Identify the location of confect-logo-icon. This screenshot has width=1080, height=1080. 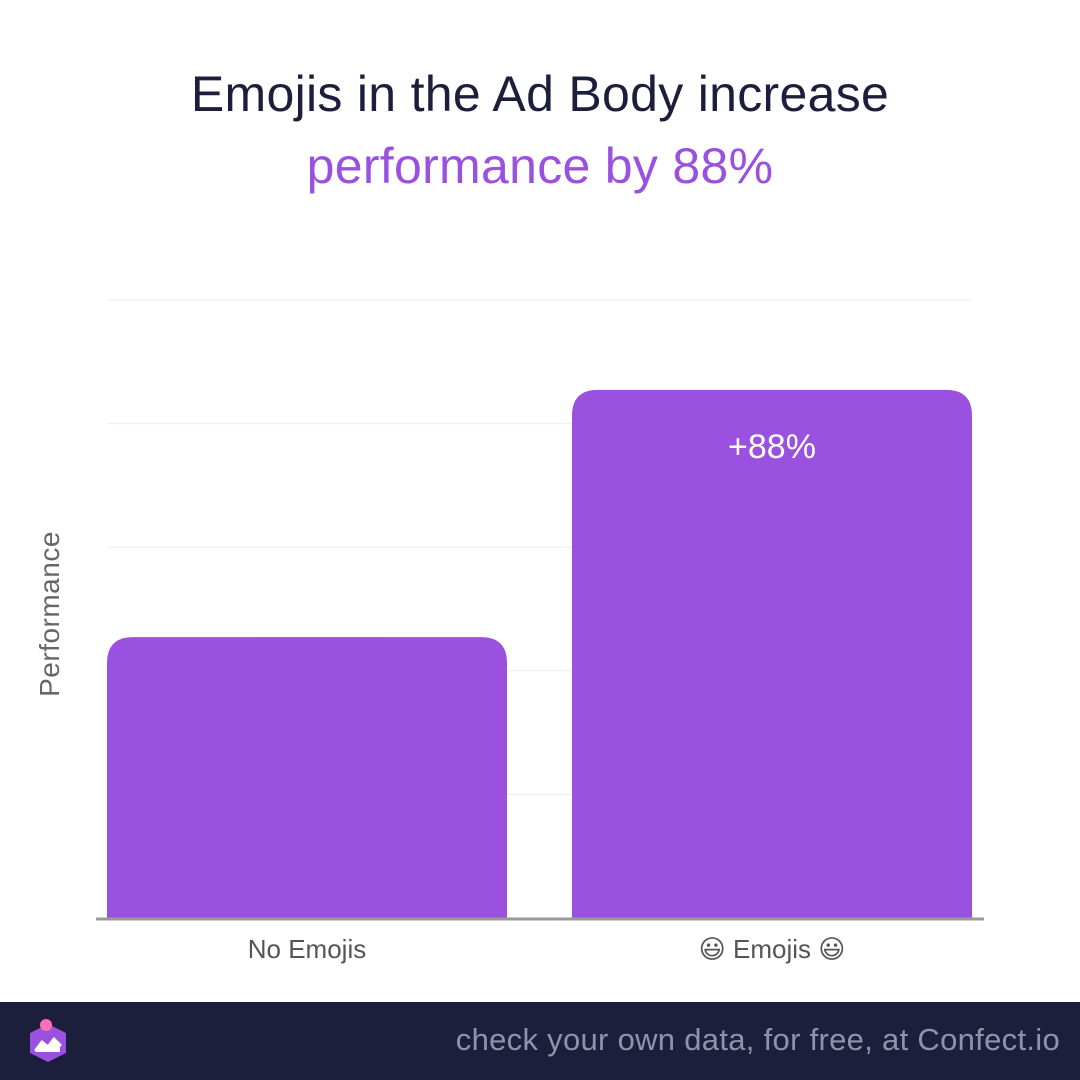
(48, 1040).